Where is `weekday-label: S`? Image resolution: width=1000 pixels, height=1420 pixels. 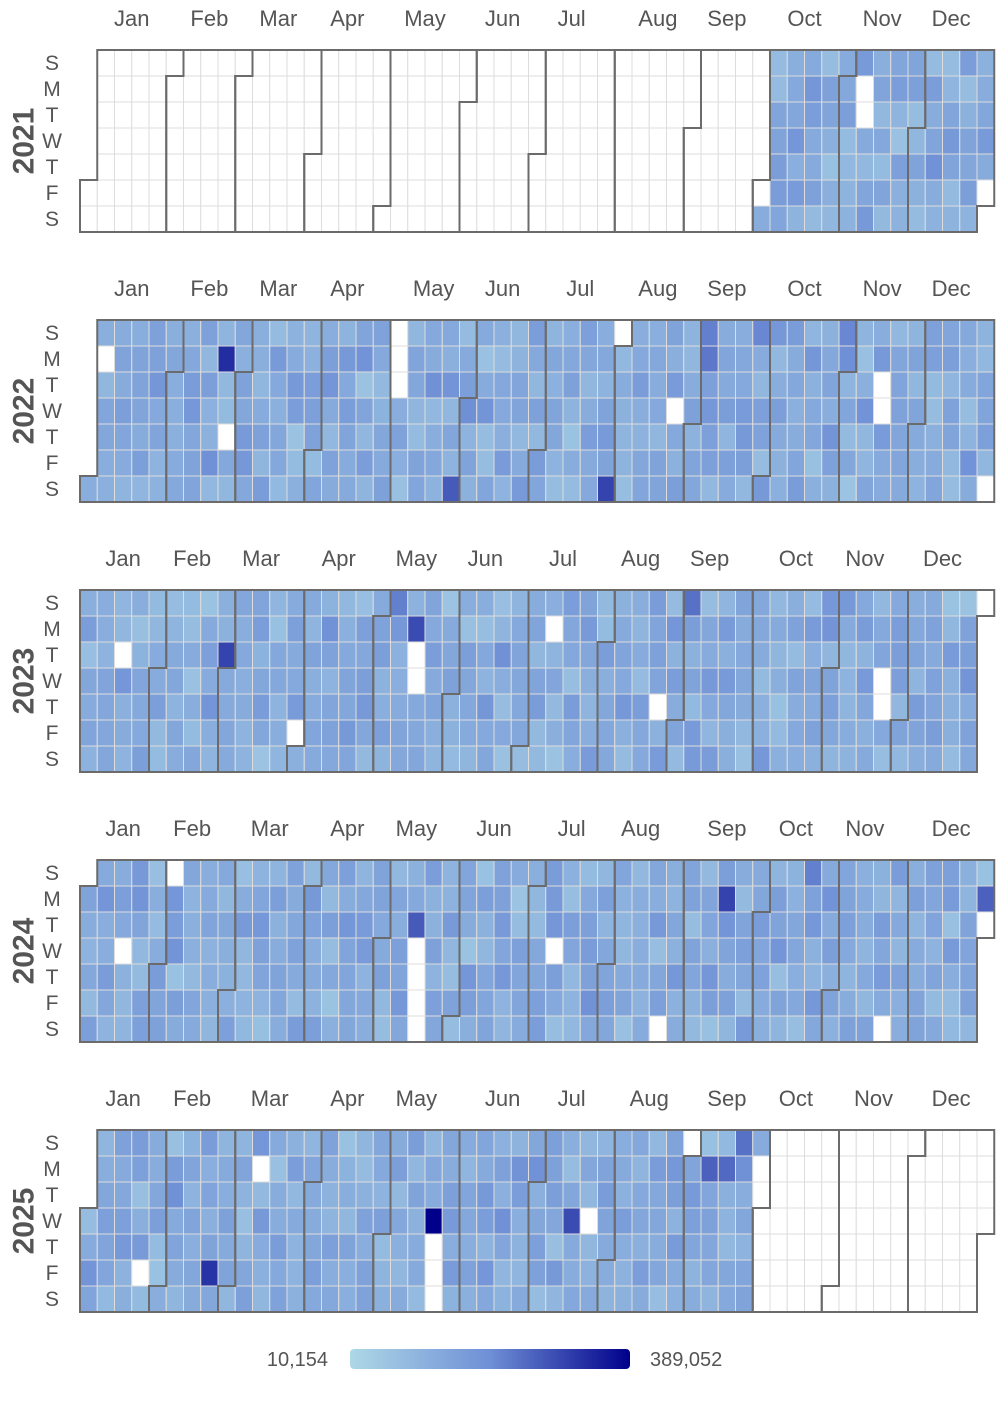
weekday-label: S is located at coordinates (52, 1029).